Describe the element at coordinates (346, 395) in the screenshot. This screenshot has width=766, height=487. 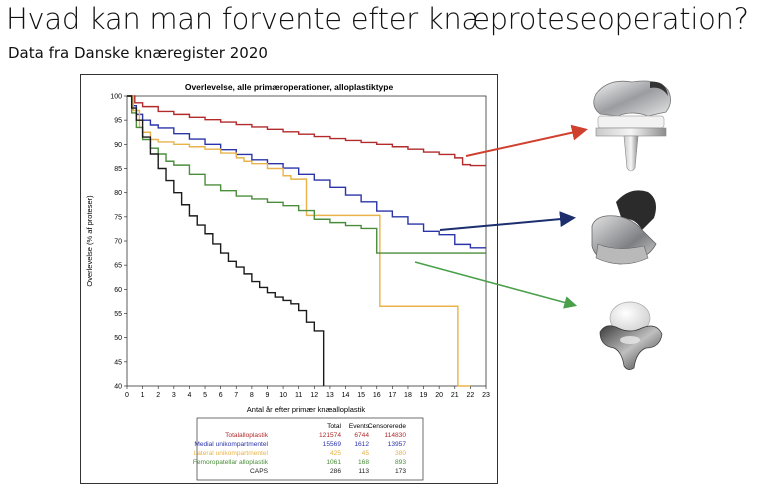
I see `x-tick-label: 14` at that location.